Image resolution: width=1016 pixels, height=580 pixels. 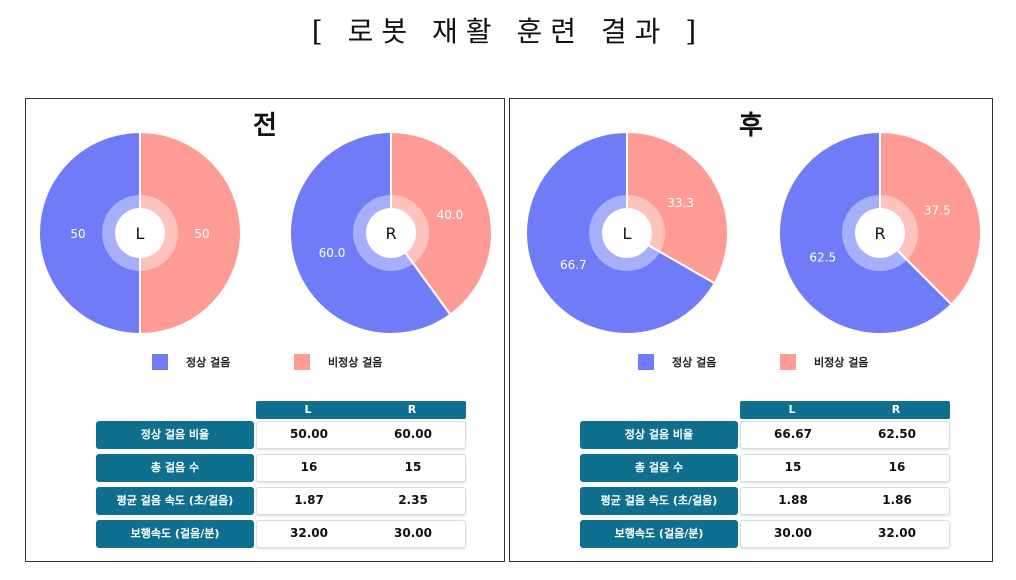 I want to click on legend-before: 정상 걸음 비정상 걸음, so click(x=265, y=364).